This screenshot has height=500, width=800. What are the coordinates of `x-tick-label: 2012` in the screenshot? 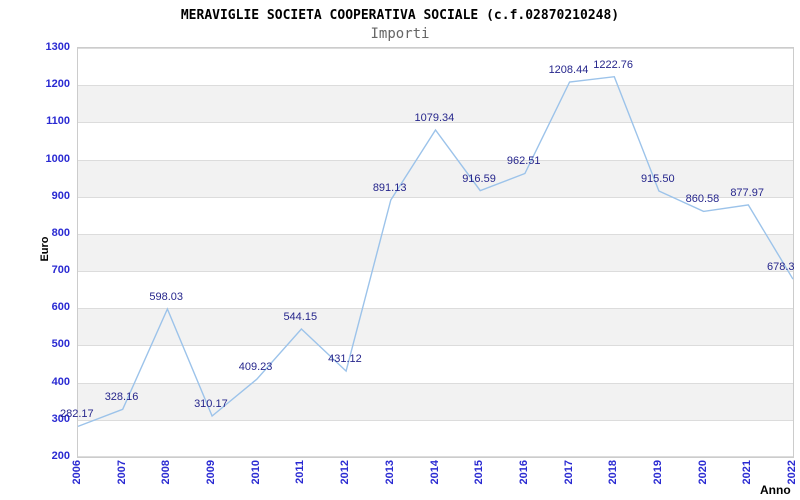 It's located at (345, 472).